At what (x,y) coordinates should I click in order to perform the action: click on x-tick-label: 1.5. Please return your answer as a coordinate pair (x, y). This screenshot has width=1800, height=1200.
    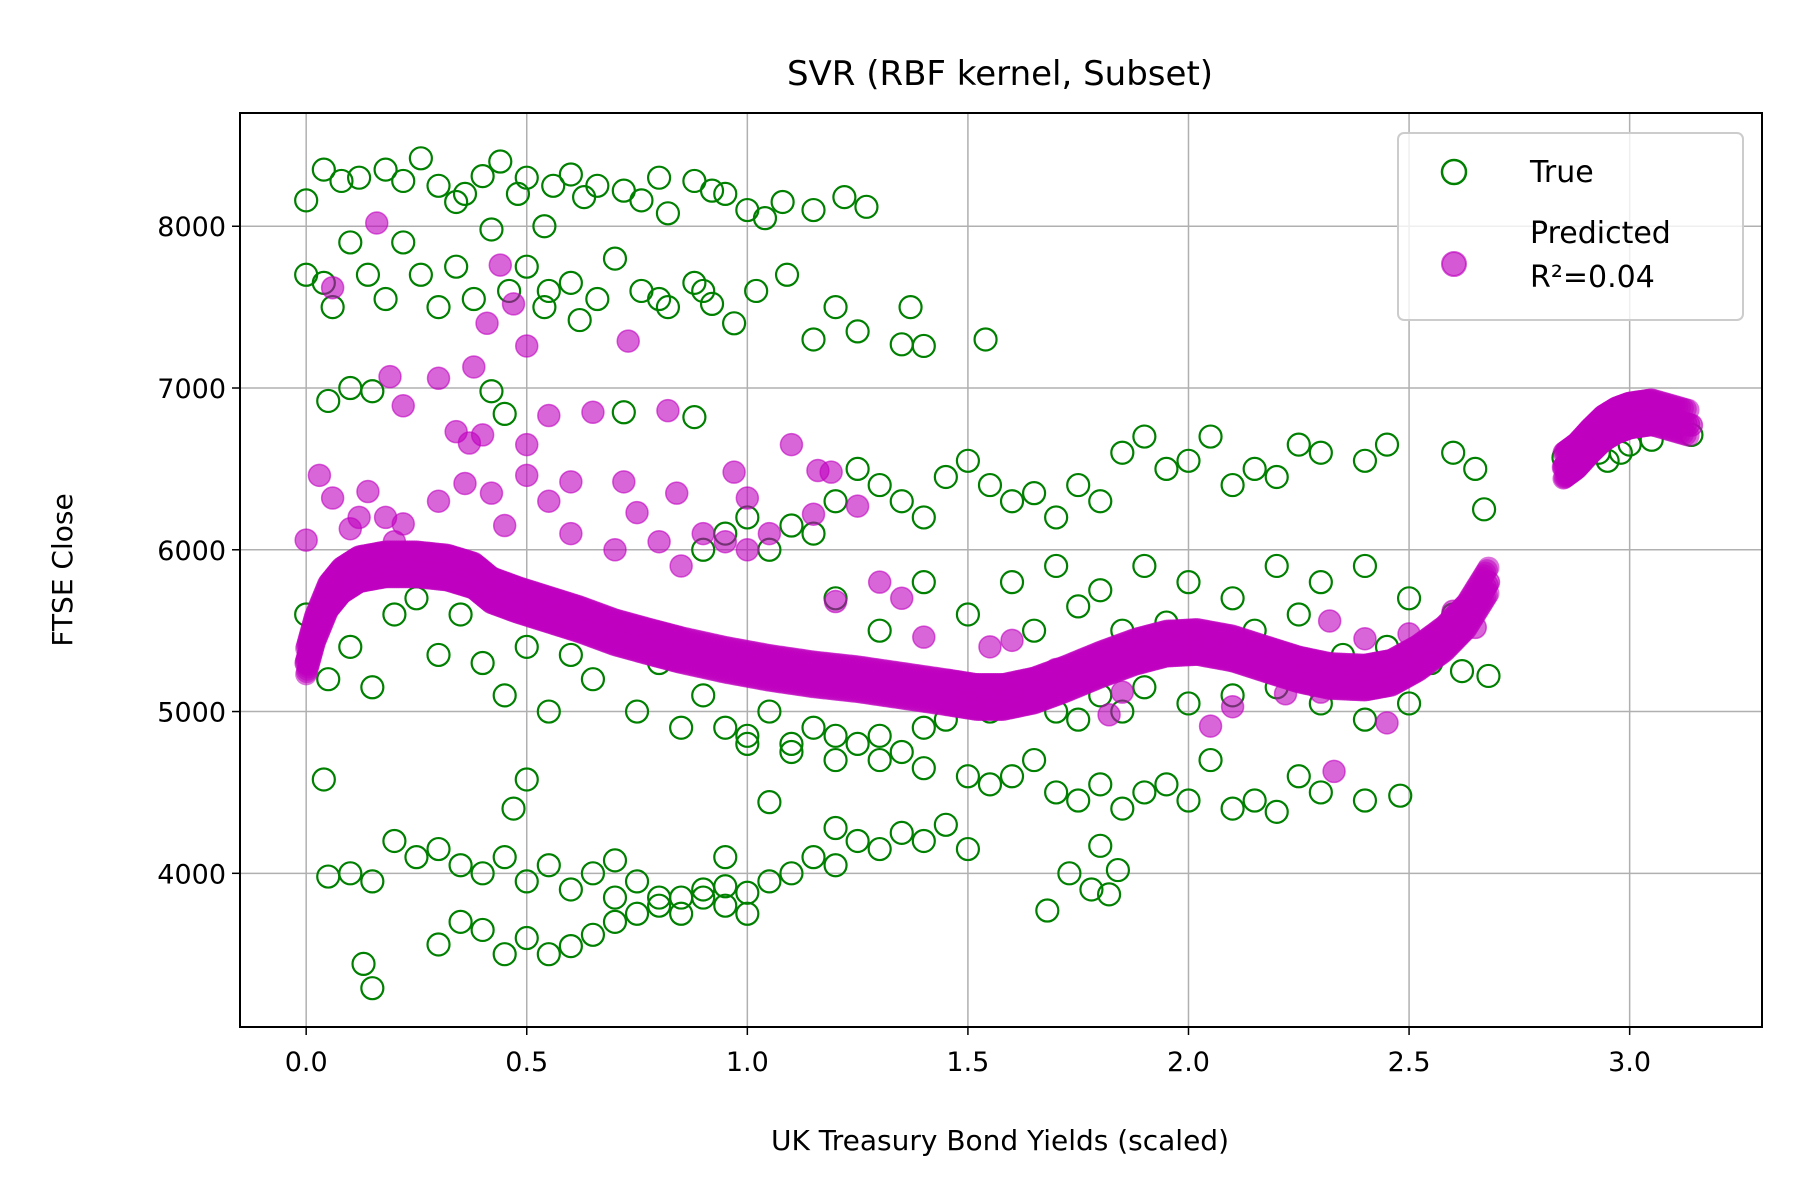
    Looking at the image, I should click on (967, 1062).